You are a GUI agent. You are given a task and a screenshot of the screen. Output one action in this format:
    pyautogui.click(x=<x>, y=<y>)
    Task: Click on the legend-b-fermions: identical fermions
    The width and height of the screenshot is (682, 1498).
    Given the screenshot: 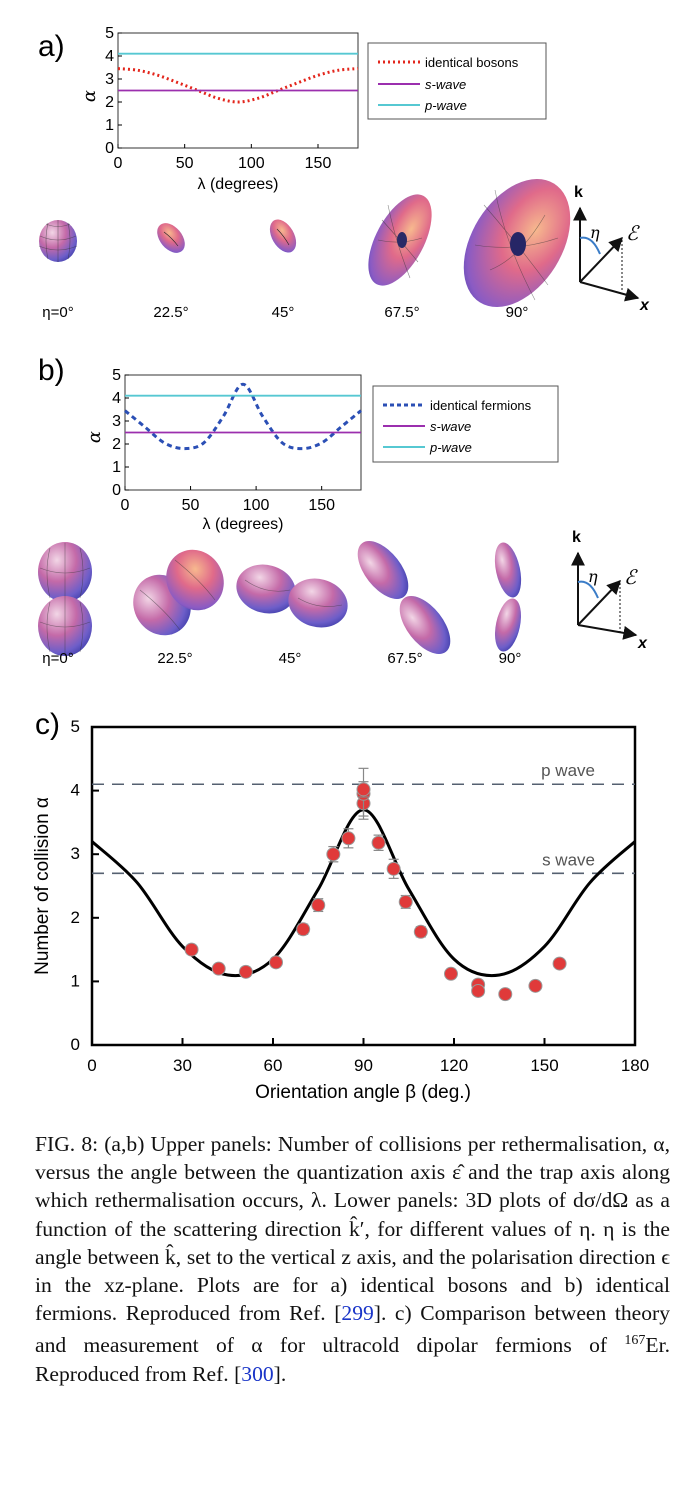 What is the action you would take?
    pyautogui.click(x=481, y=405)
    